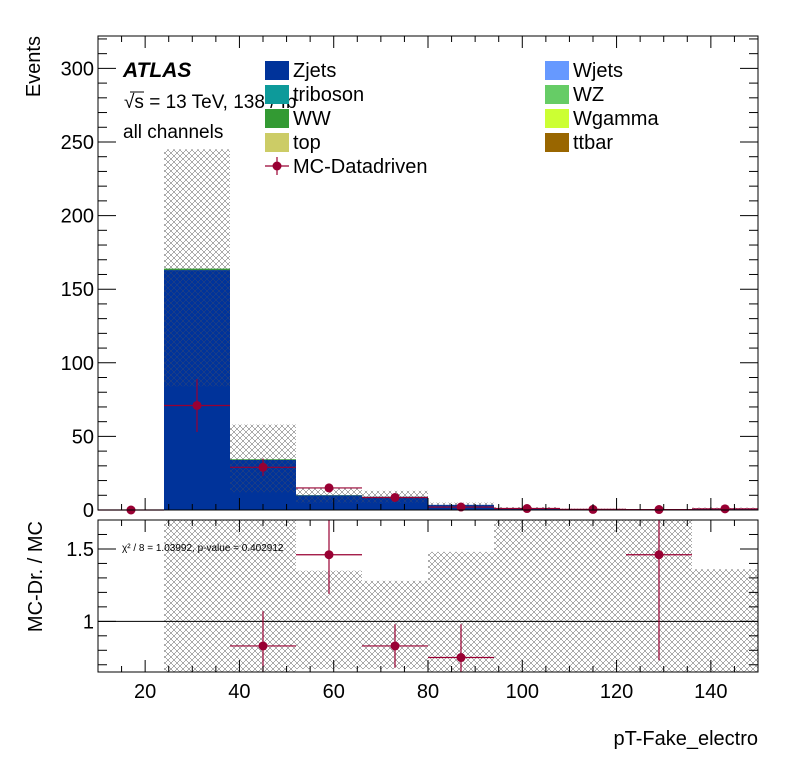 This screenshot has width=796, height=772. What do you see at coordinates (307, 143) in the screenshot?
I see `legend-label: top` at bounding box center [307, 143].